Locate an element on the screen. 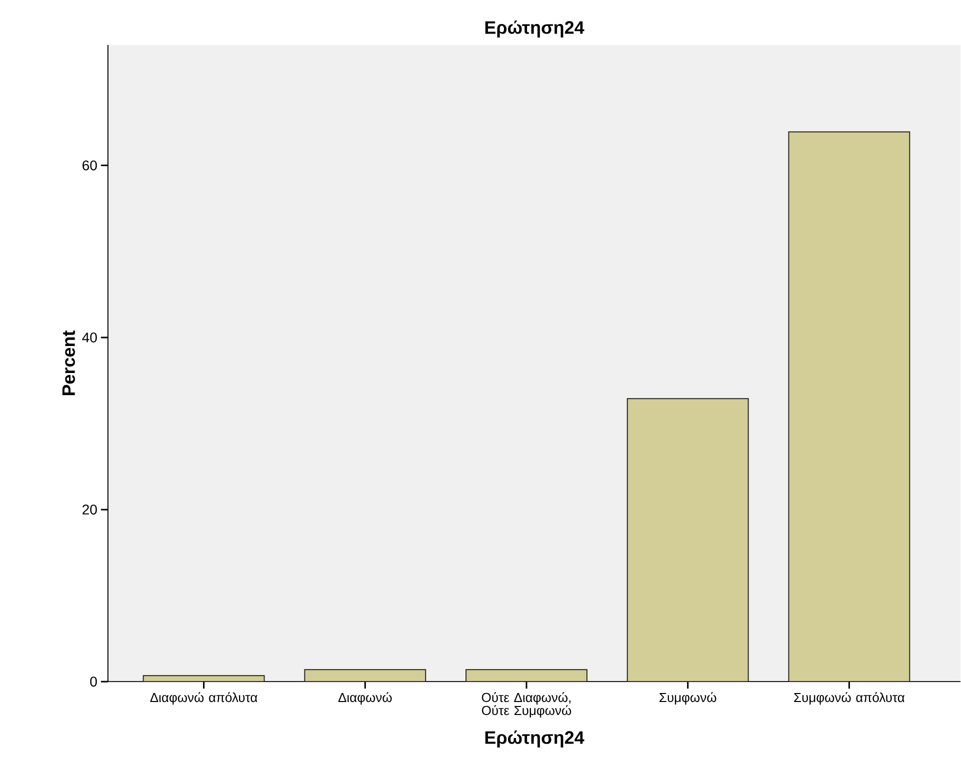 This screenshot has height=769, width=961. x-tick-label: Διαφωνώ is located at coordinates (365, 698).